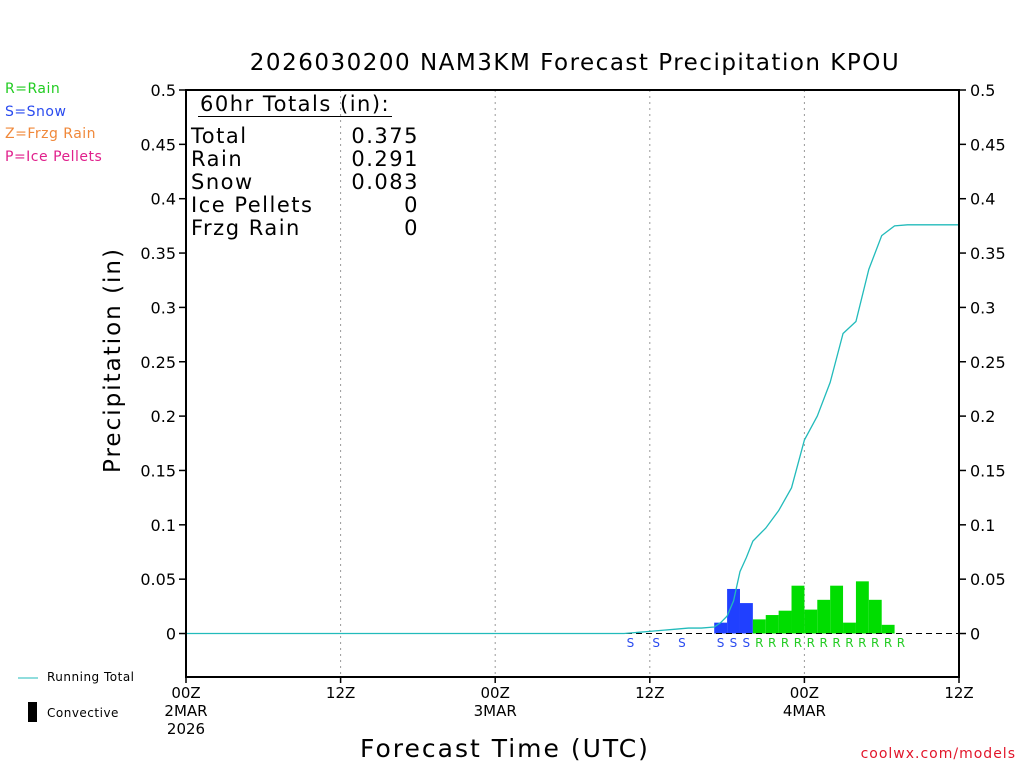 This screenshot has height=768, width=1024. Describe the element at coordinates (849, 628) in the screenshot. I see `bar-rain-h52` at that location.